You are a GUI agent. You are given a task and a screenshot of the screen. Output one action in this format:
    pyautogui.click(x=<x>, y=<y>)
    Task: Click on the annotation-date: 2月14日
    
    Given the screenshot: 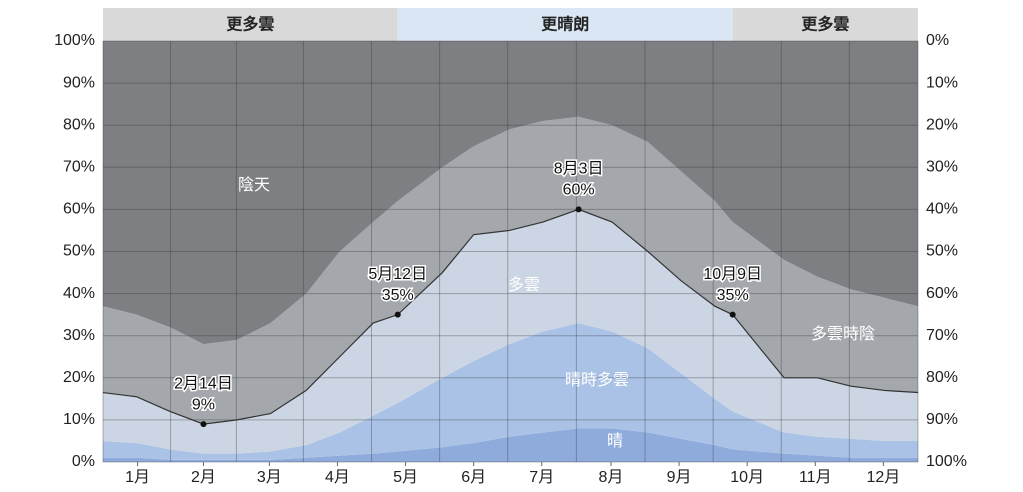 What is the action you would take?
    pyautogui.click(x=203, y=383)
    